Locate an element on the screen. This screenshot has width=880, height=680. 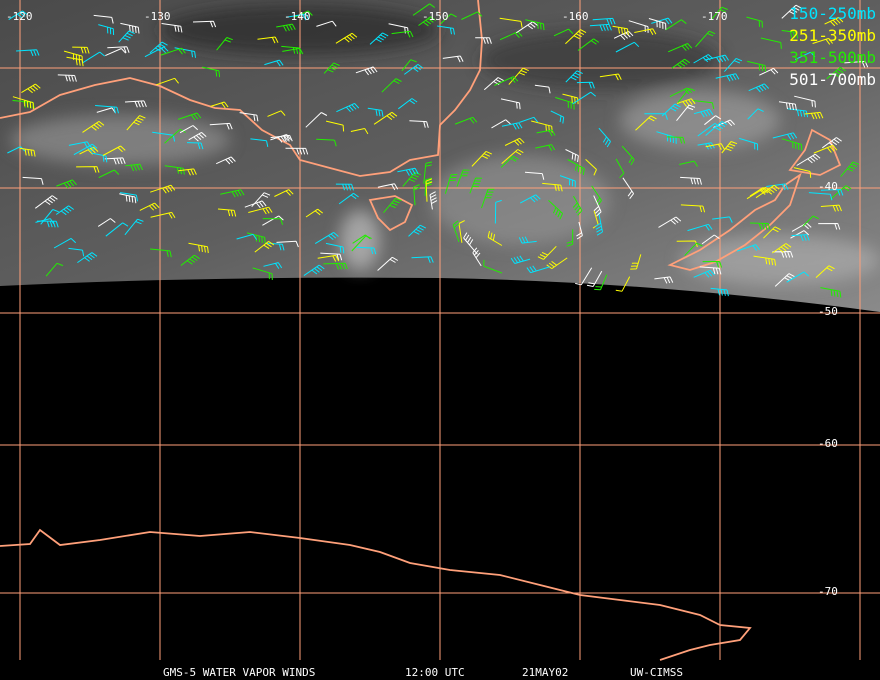
footer-date: 21MAY02 is located at coordinates (545, 672).